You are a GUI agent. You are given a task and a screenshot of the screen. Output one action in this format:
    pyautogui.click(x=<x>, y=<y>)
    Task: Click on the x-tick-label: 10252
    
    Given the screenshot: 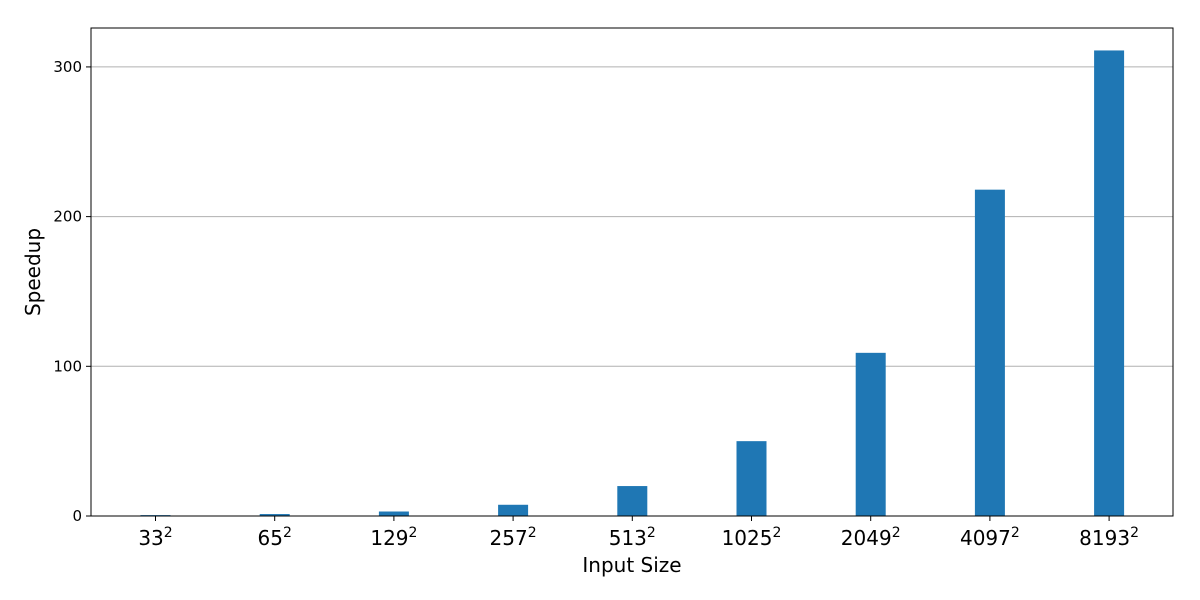 What is the action you would take?
    pyautogui.click(x=752, y=537)
    